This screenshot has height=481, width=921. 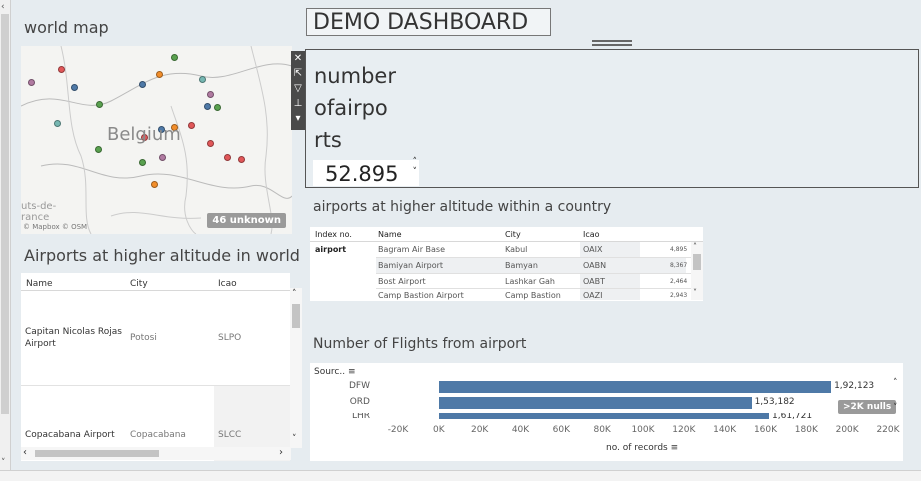 What do you see at coordinates (230, 338) in the screenshot?
I see `table-cell-icao: SLPO` at bounding box center [230, 338].